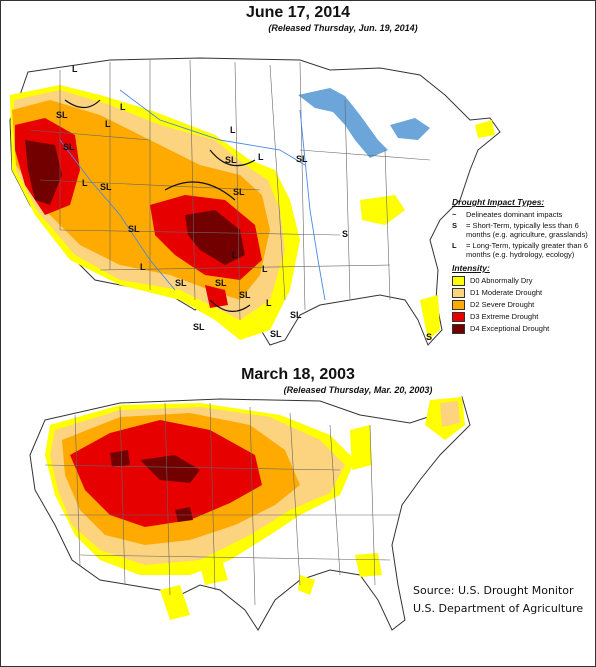 The width and height of the screenshot is (596, 667). Describe the element at coordinates (343, 28) in the screenshot. I see `top-map-subtitle: (Released Thursday, Jun. 19, 2014)` at that location.